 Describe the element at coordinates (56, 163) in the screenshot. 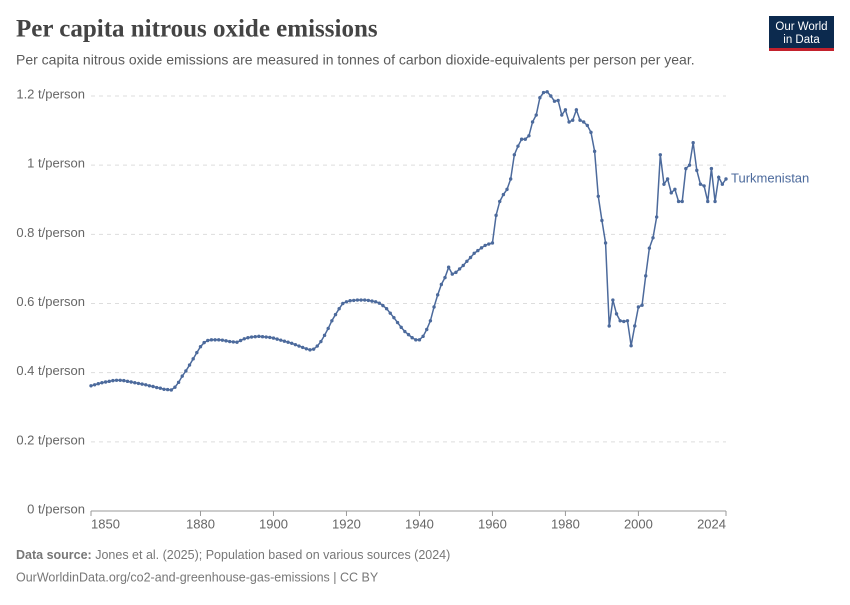

I see `y-tick-label: 1 t/person` at that location.